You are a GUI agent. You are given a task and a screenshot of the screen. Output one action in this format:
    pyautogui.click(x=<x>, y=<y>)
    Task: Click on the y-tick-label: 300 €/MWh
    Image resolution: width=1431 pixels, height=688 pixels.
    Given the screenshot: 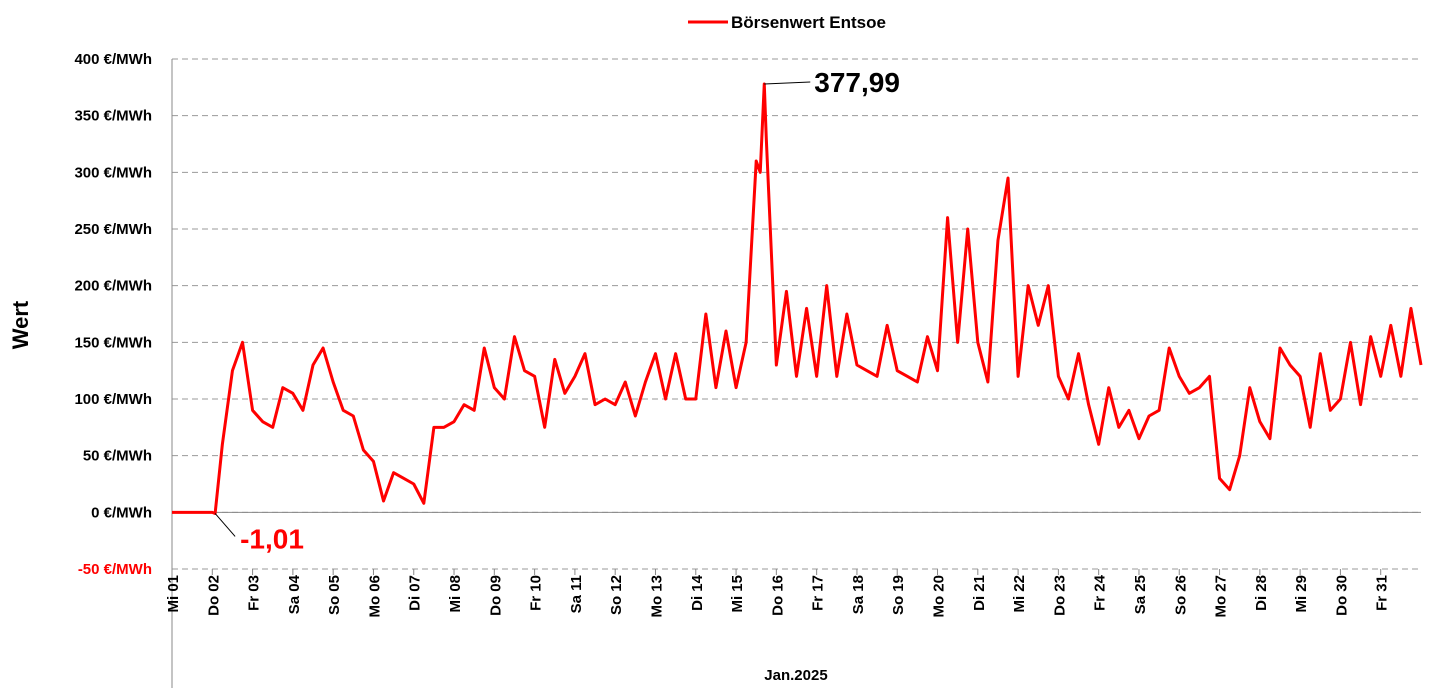 What is the action you would take?
    pyautogui.click(x=113, y=172)
    